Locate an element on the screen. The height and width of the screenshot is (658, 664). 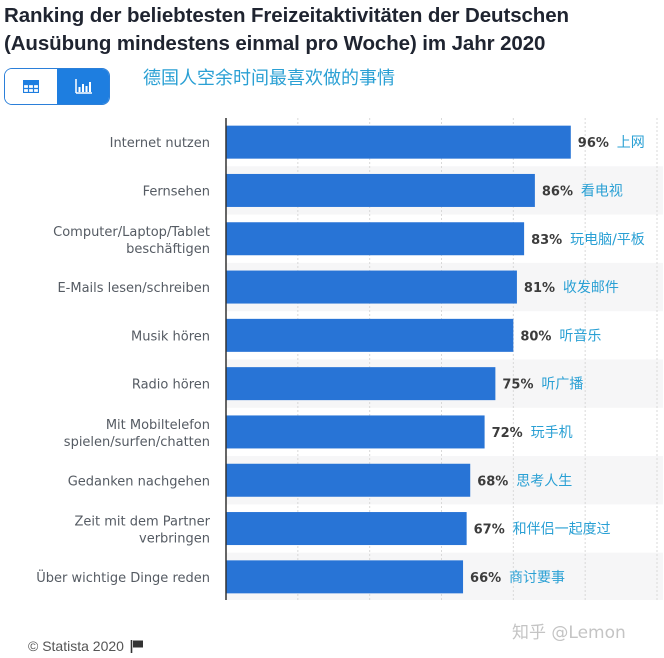
category-label-line: Gedanken nachgehen is located at coordinates (139, 481).